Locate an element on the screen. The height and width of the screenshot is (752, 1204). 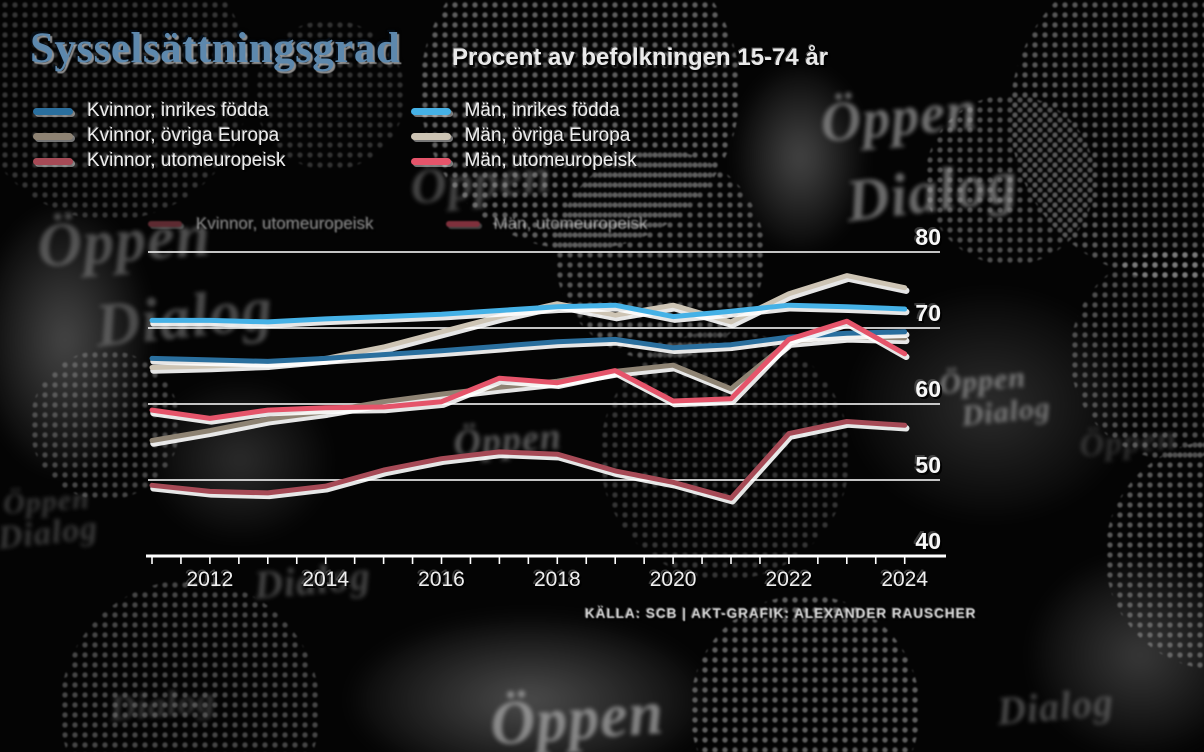
legend-label: Kvinnor, inrikes födda is located at coordinates (178, 110).